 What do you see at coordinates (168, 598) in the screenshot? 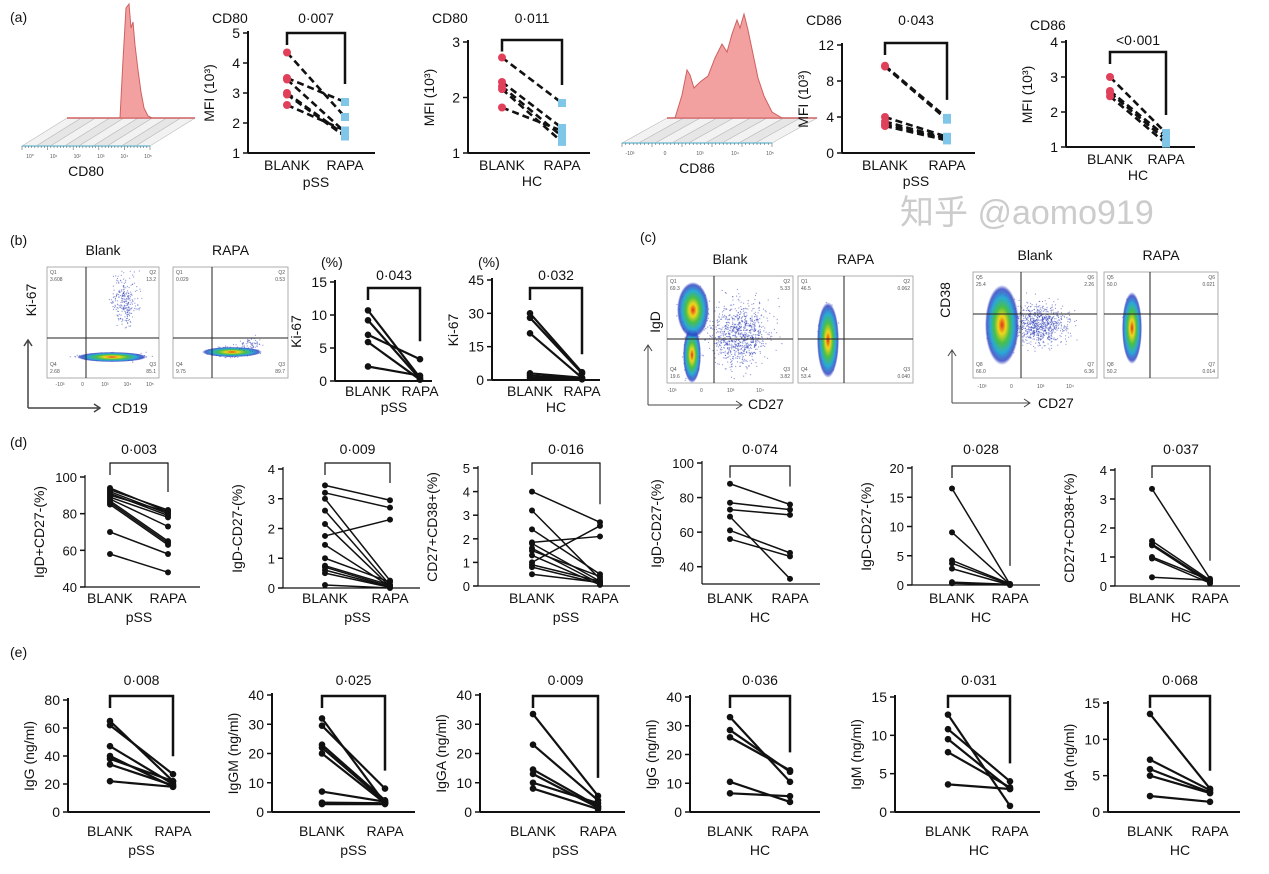
I see `x-category-label: RAPA` at bounding box center [168, 598].